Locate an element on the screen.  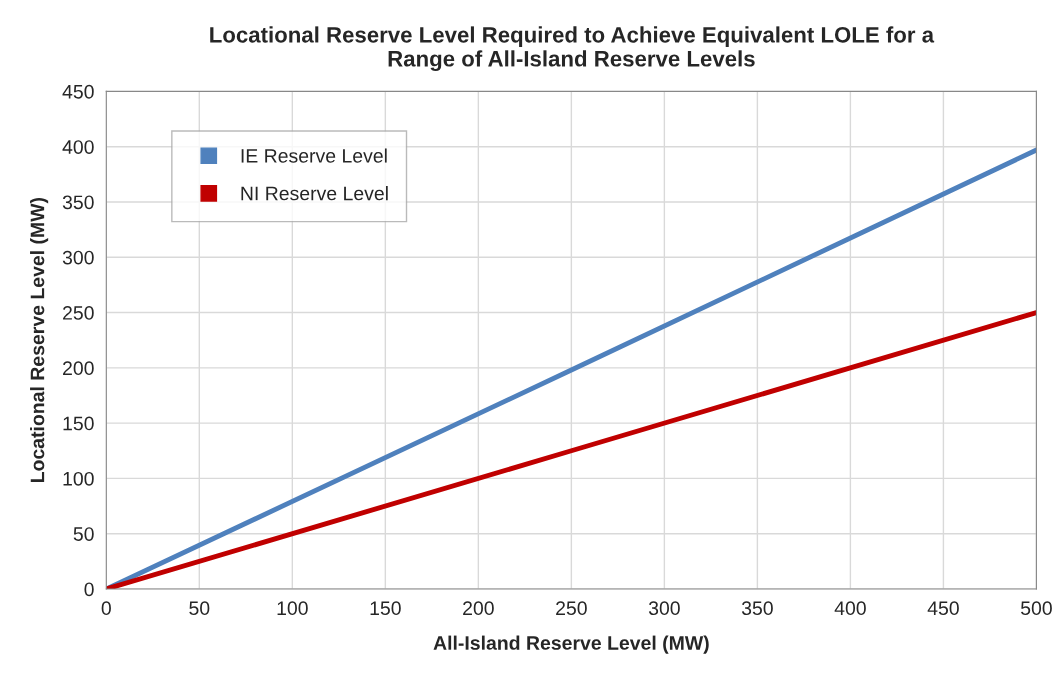
x-tick-label: 250 is located at coordinates (571, 608).